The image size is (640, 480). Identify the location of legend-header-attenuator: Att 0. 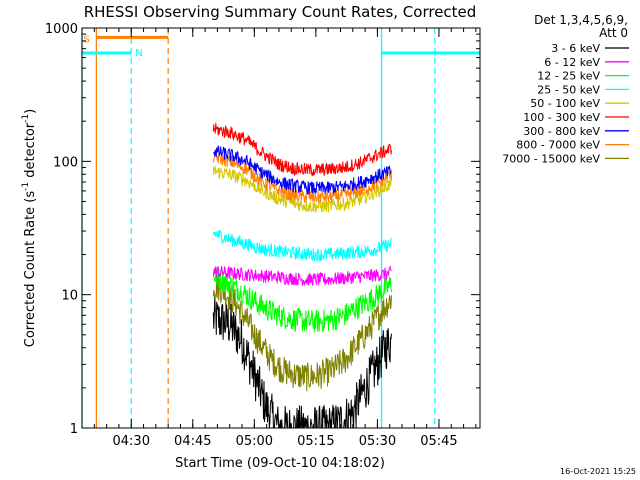
(613, 33).